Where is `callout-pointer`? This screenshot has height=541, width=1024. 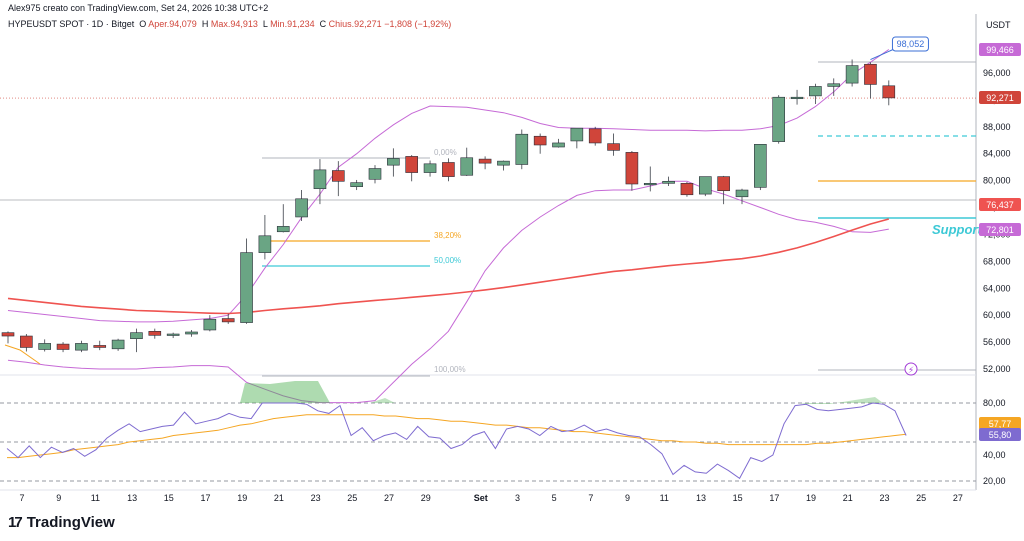 callout-pointer is located at coordinates (883, 54).